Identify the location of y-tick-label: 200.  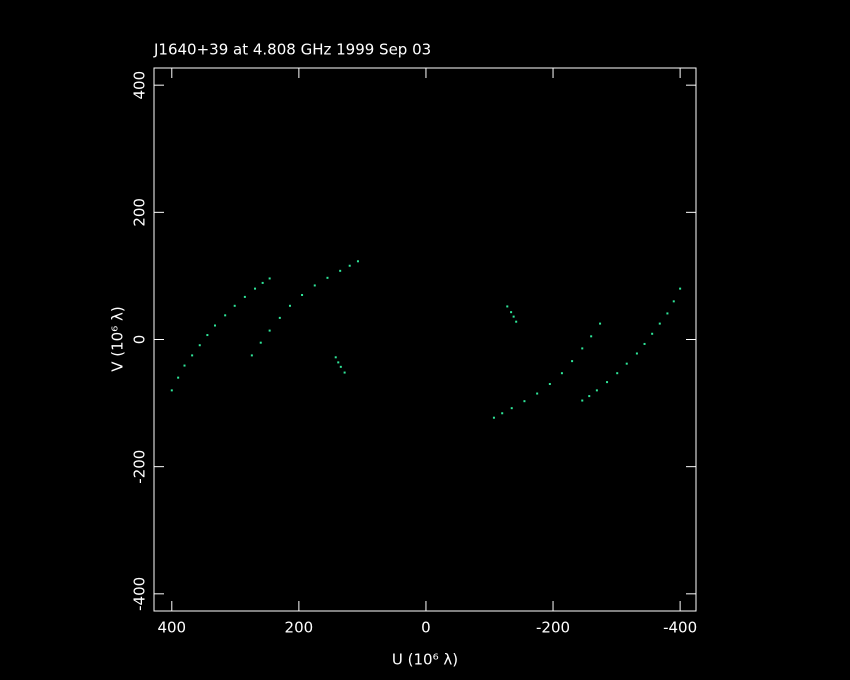
(140, 212).